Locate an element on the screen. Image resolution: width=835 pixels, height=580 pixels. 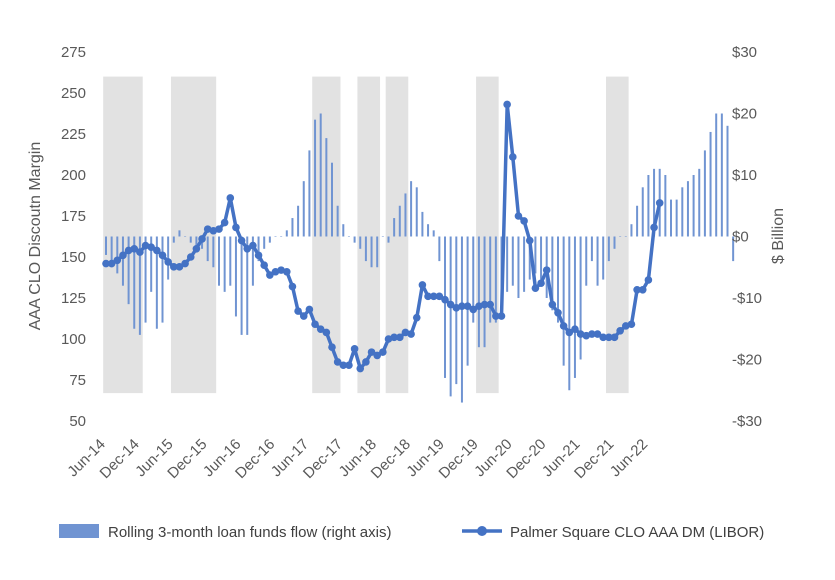
left-tick-label: 150 is located at coordinates (73, 257).